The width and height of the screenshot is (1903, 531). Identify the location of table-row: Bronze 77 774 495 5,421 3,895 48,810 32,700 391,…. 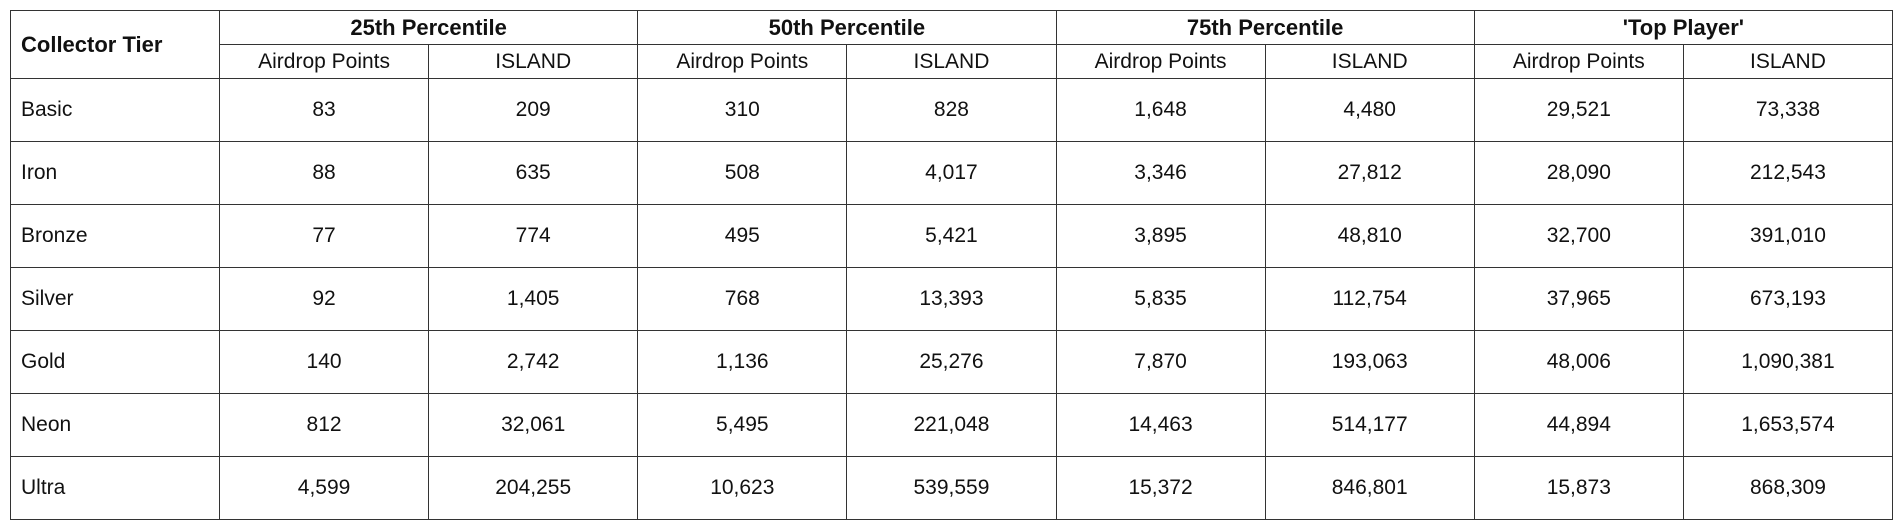
(952, 236).